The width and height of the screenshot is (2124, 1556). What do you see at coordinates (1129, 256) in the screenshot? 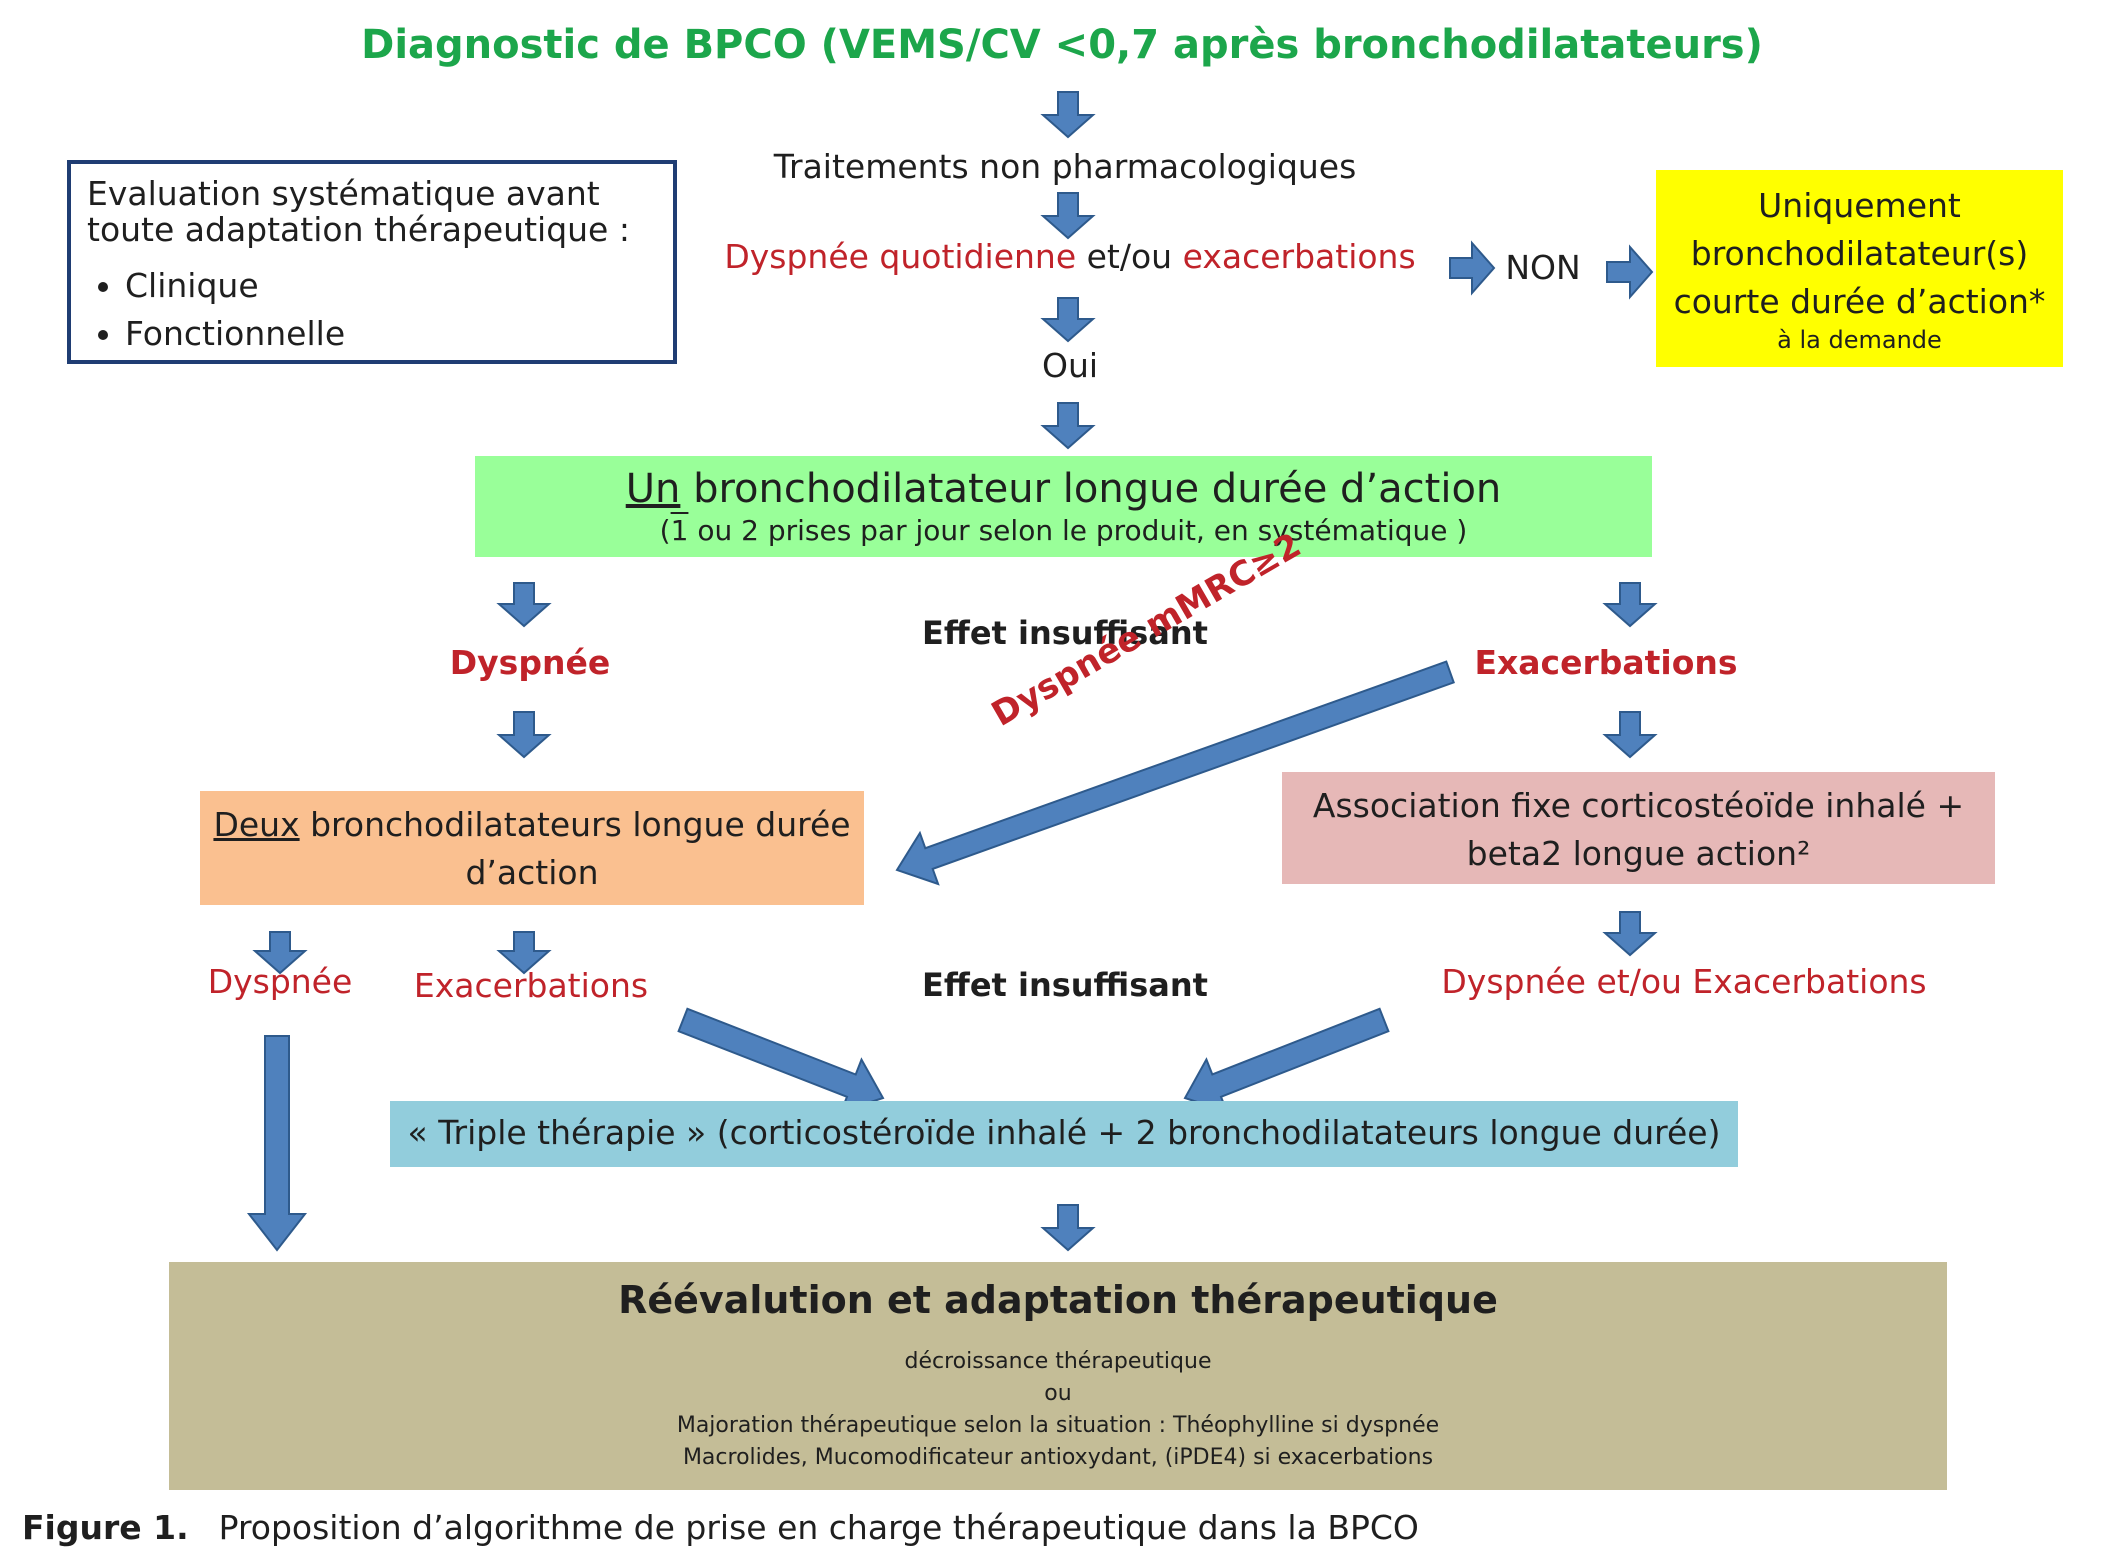
I see `and-or-text: et/ou` at bounding box center [1129, 256].